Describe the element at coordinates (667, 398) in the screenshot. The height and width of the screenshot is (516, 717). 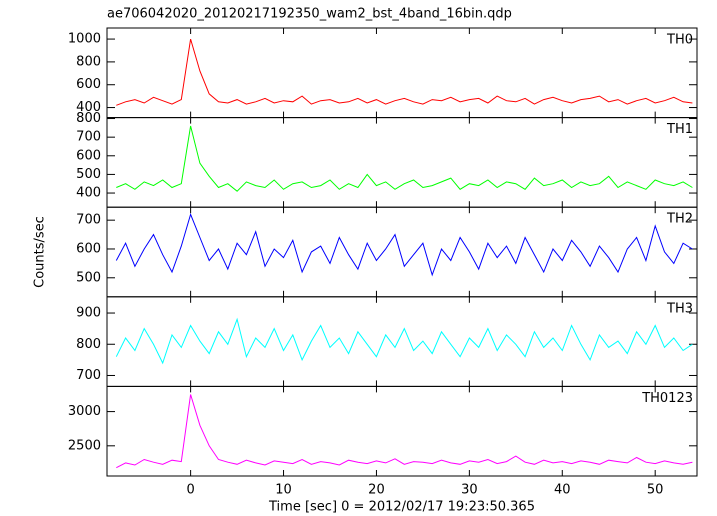
I see `panel-label: TH0123` at that location.